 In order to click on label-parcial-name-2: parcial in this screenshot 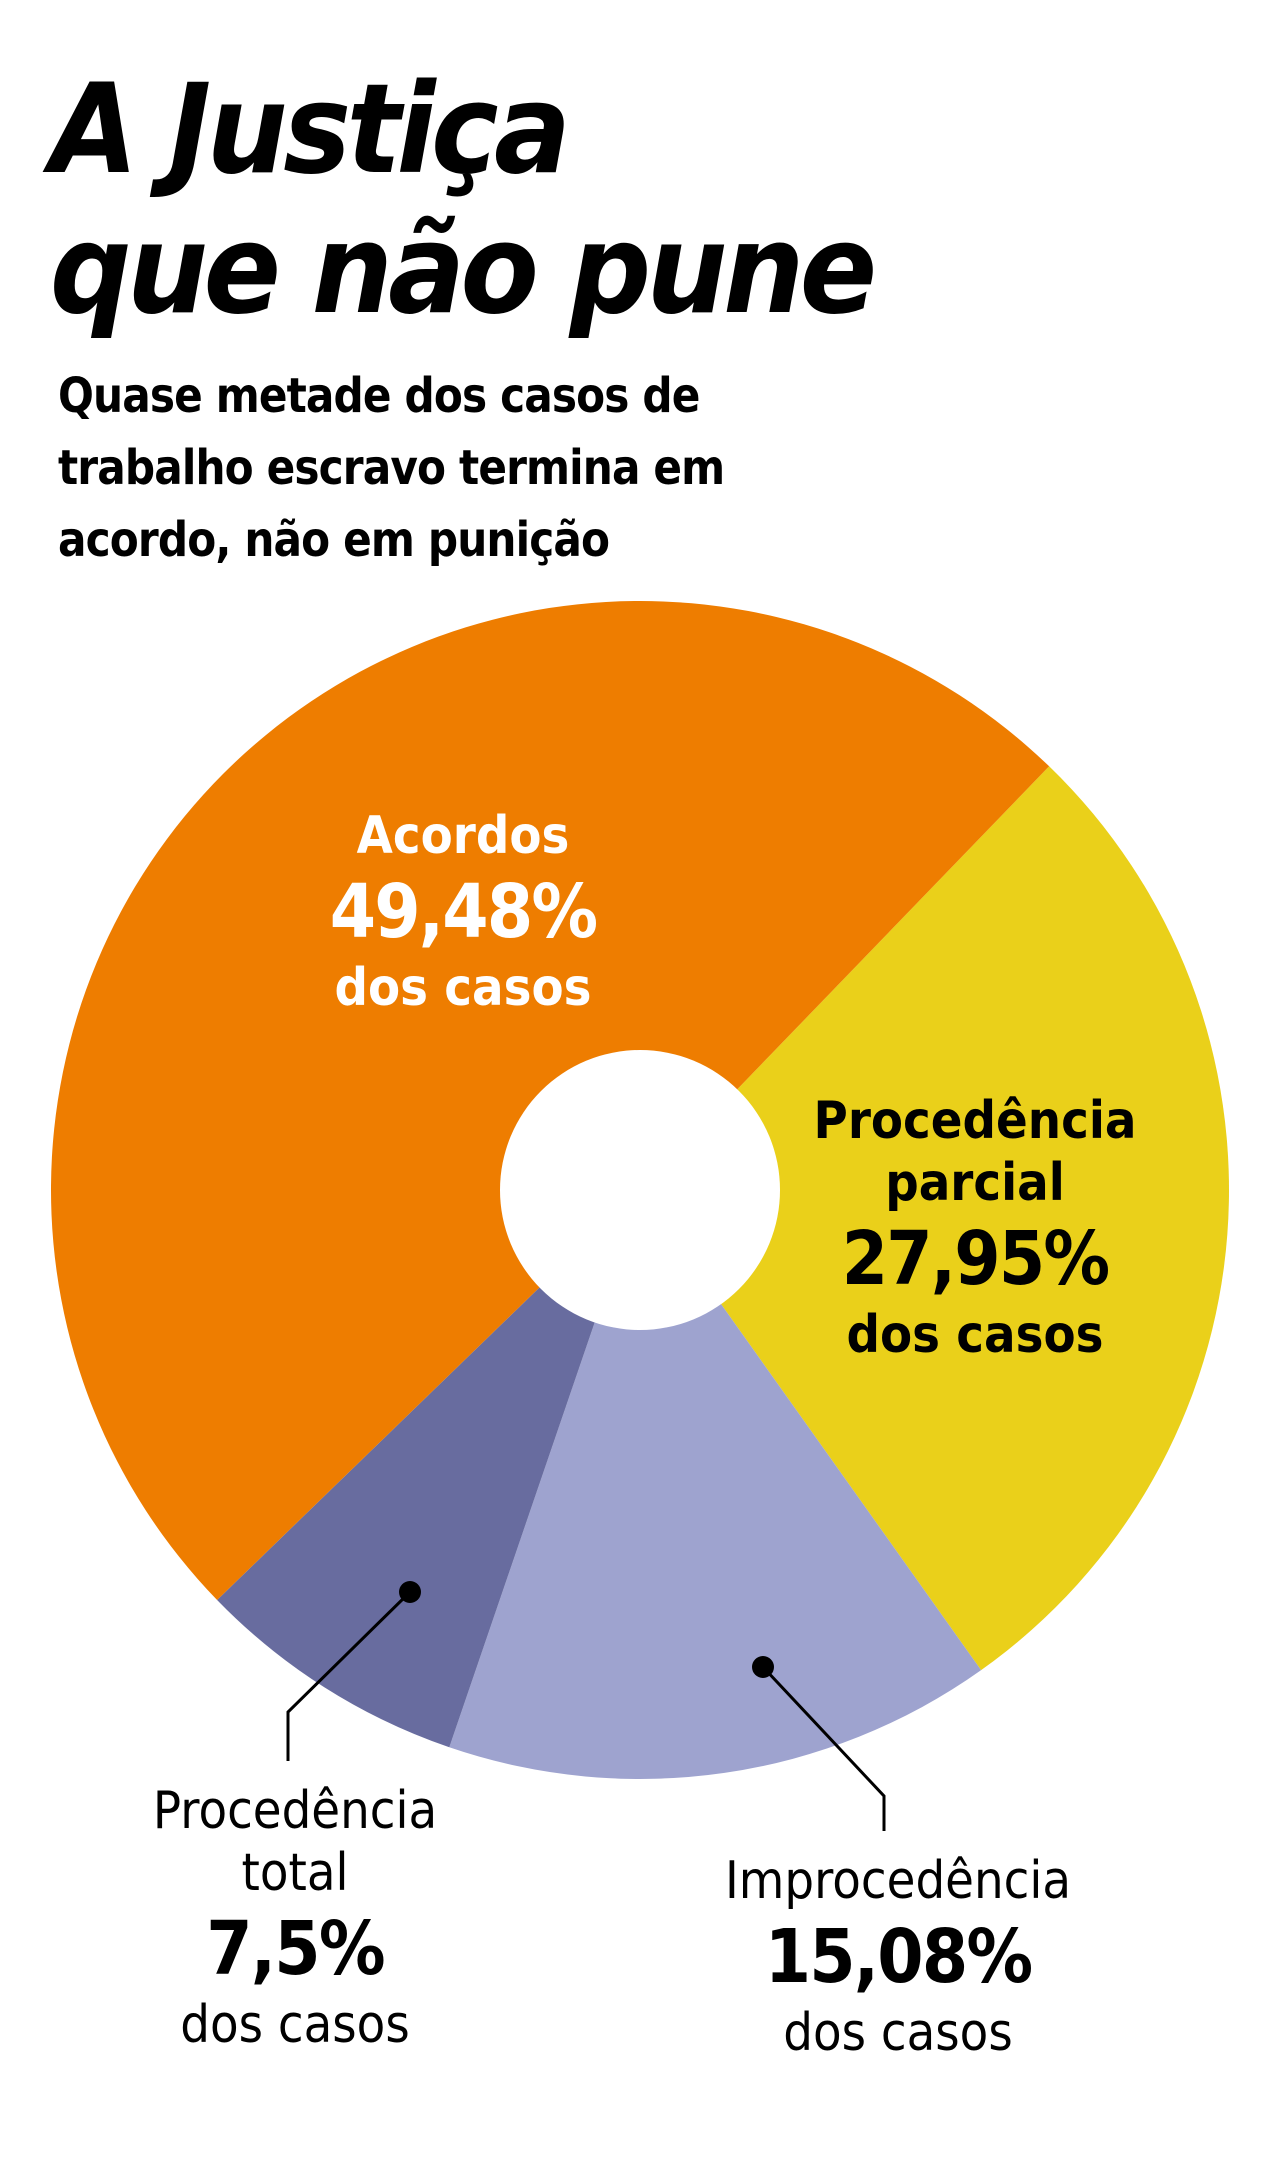, I will do `click(975, 1183)`.